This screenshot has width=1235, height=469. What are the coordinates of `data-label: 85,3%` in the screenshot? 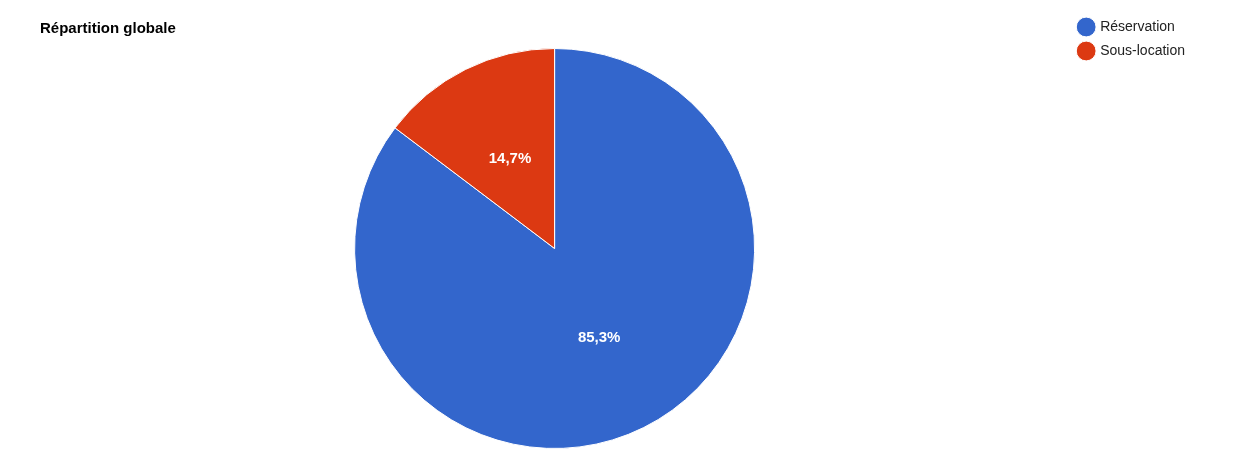 It's located at (599, 337).